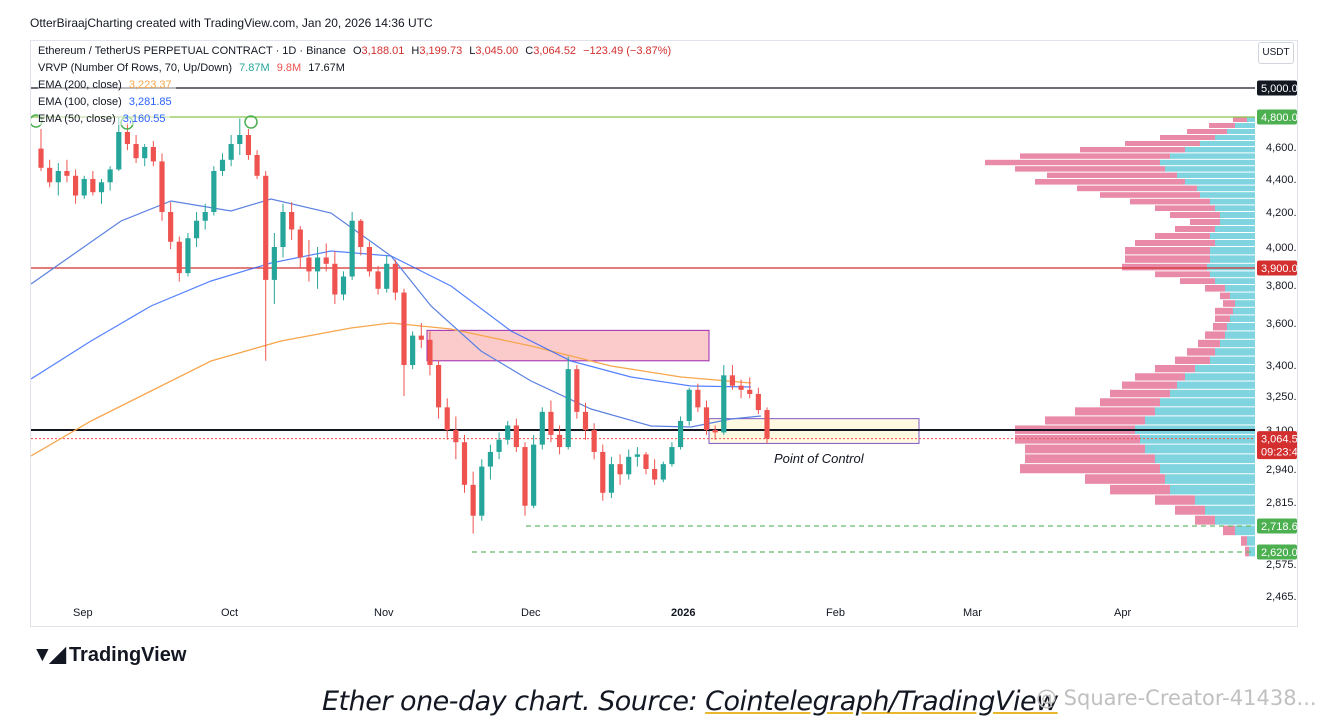  What do you see at coordinates (1281, 597) in the screenshot?
I see `y-tick-label: 2,465.00` at bounding box center [1281, 597].